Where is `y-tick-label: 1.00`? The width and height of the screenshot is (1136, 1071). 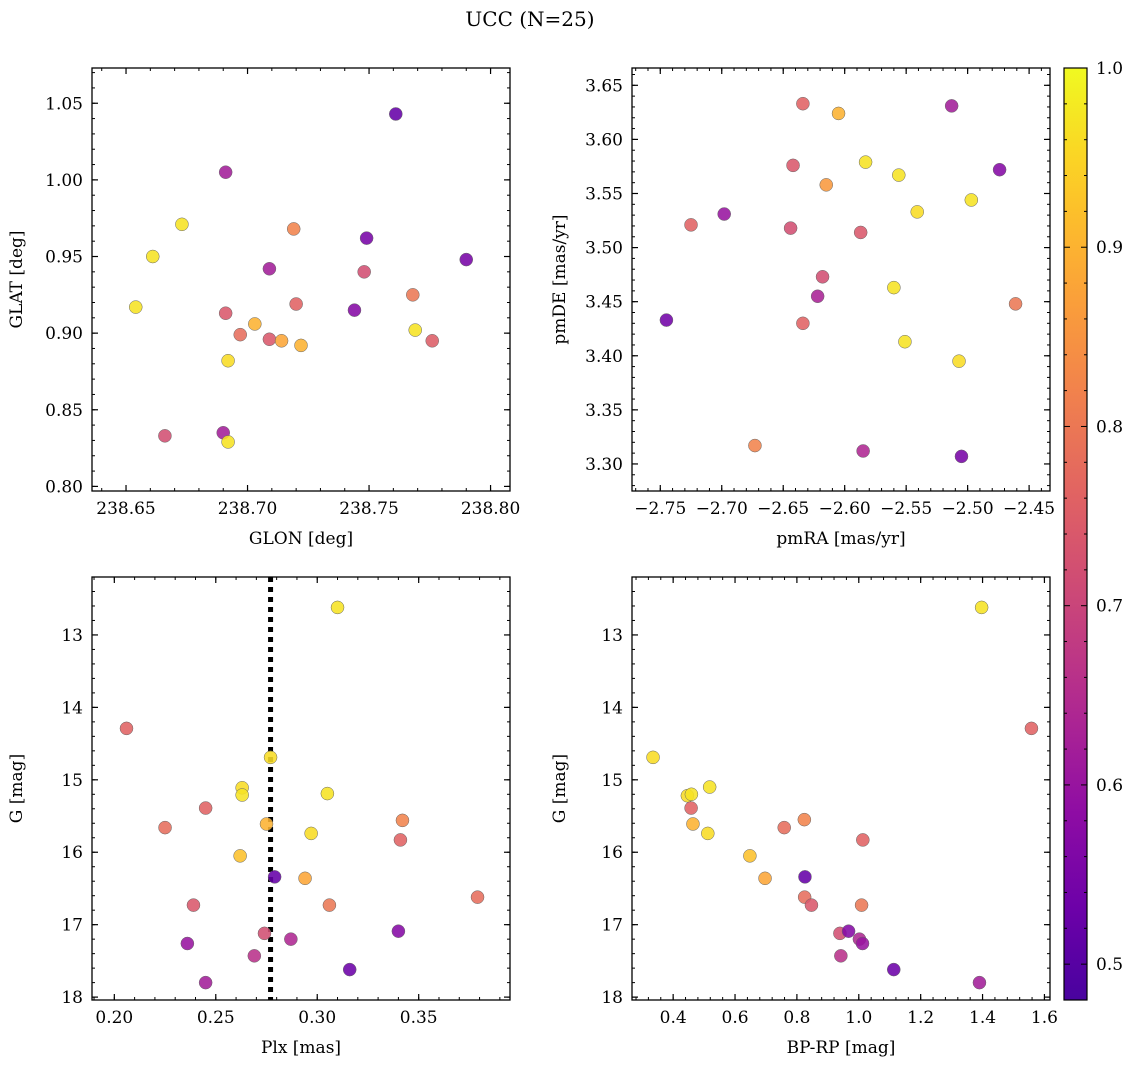 y-tick-label: 1.00 is located at coordinates (64, 181).